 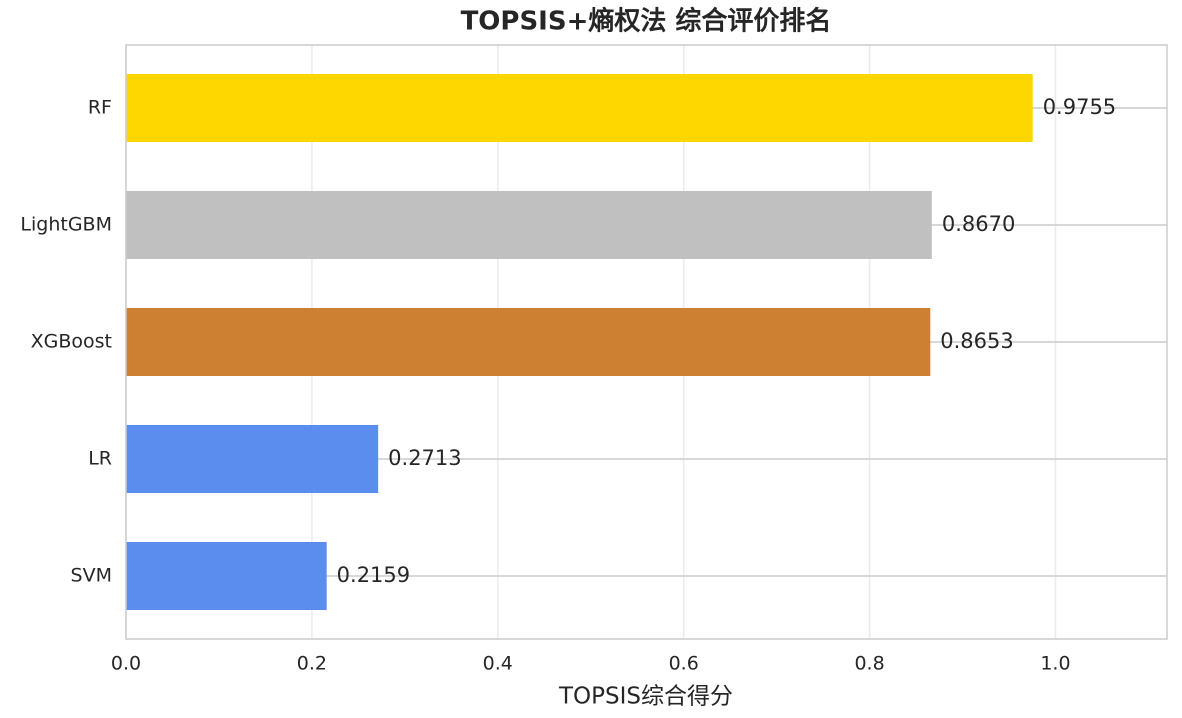 I want to click on x-axis-label: TOPSIS综合得分, so click(x=645, y=697).